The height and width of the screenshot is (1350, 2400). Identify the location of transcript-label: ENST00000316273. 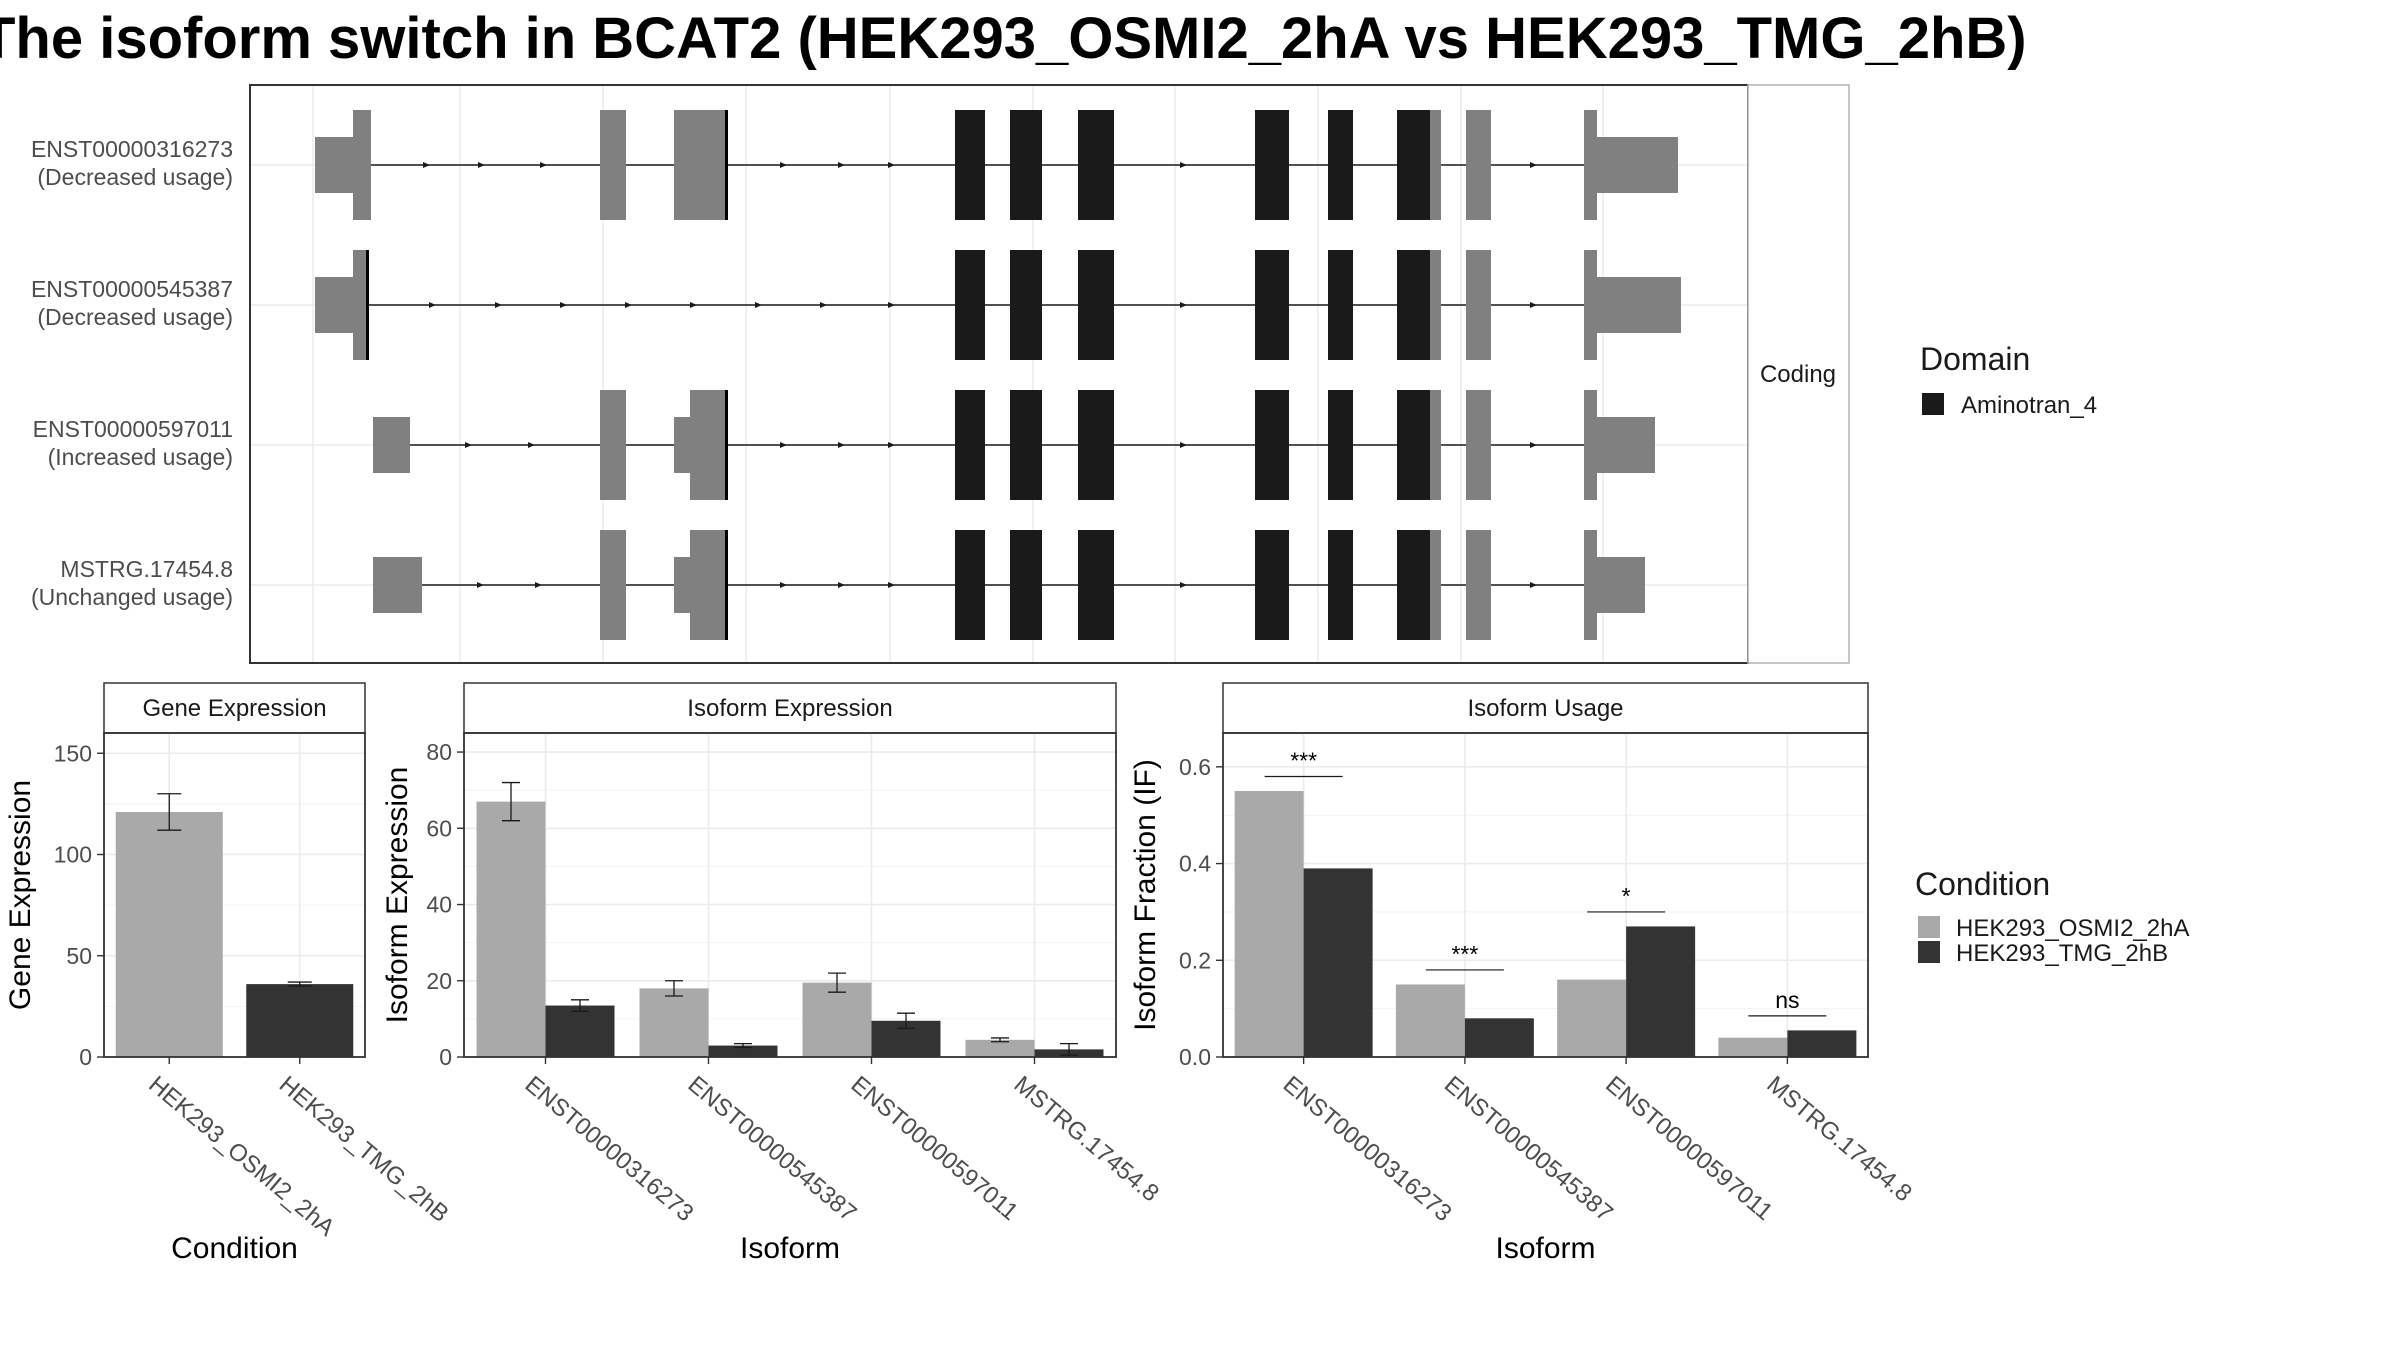
(132, 149).